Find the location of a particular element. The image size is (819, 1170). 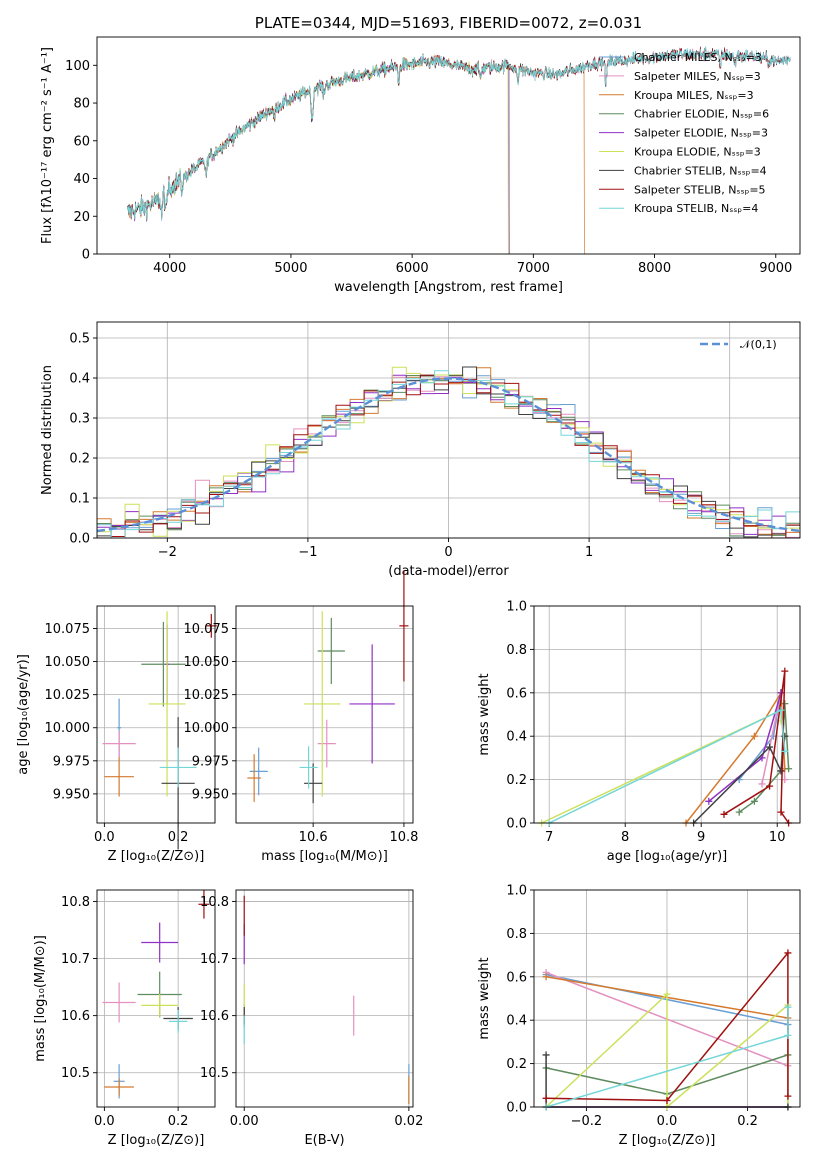

age_vs_mass-xtick-label: 10.6 is located at coordinates (313, 837).